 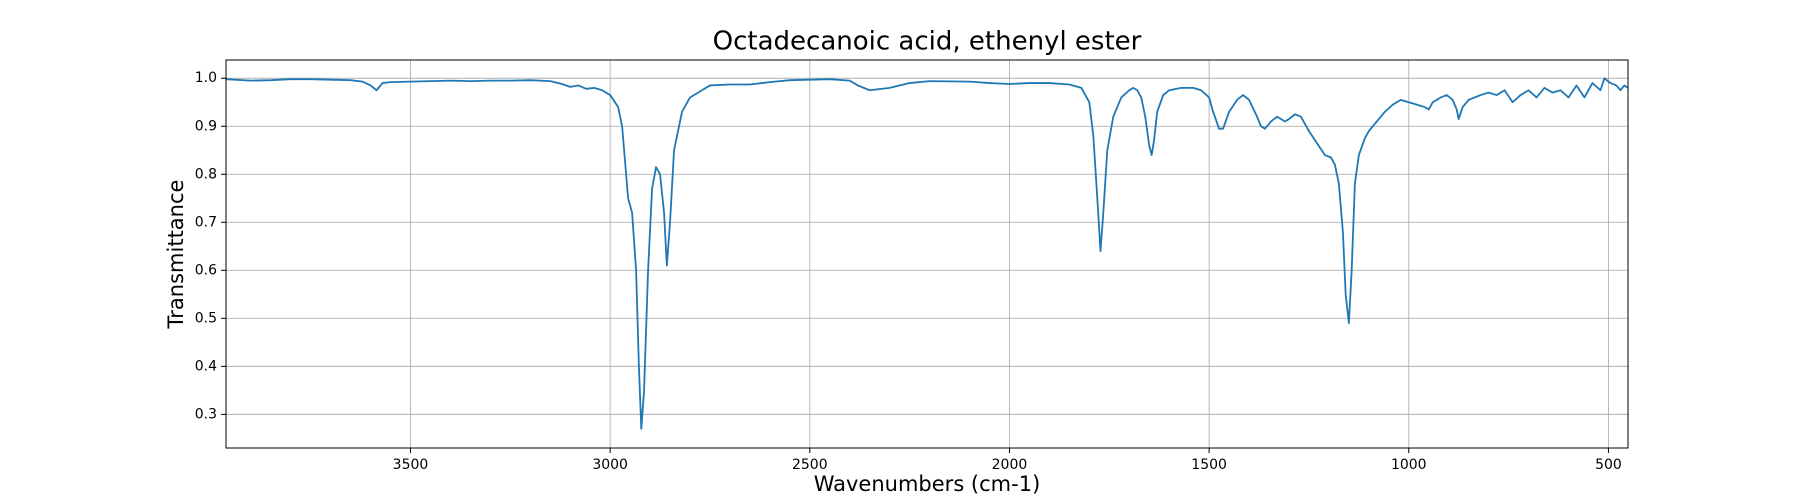 What do you see at coordinates (1409, 465) in the screenshot?
I see `x-tick-label: 1000` at bounding box center [1409, 465].